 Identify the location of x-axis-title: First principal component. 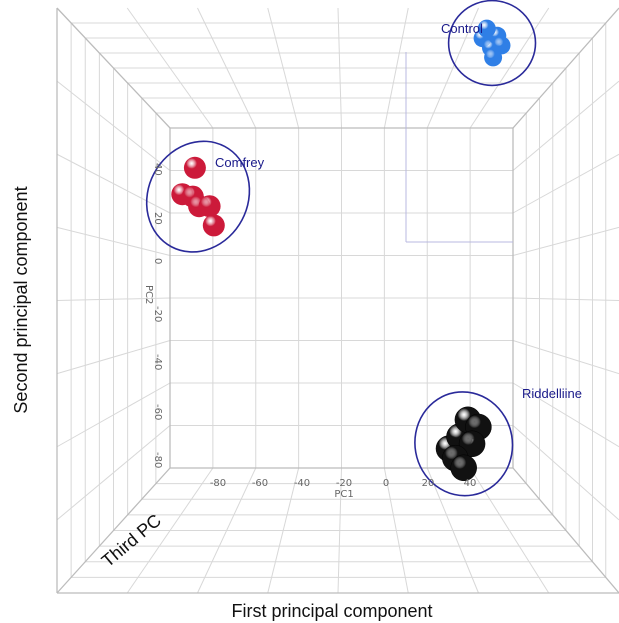
(331, 611).